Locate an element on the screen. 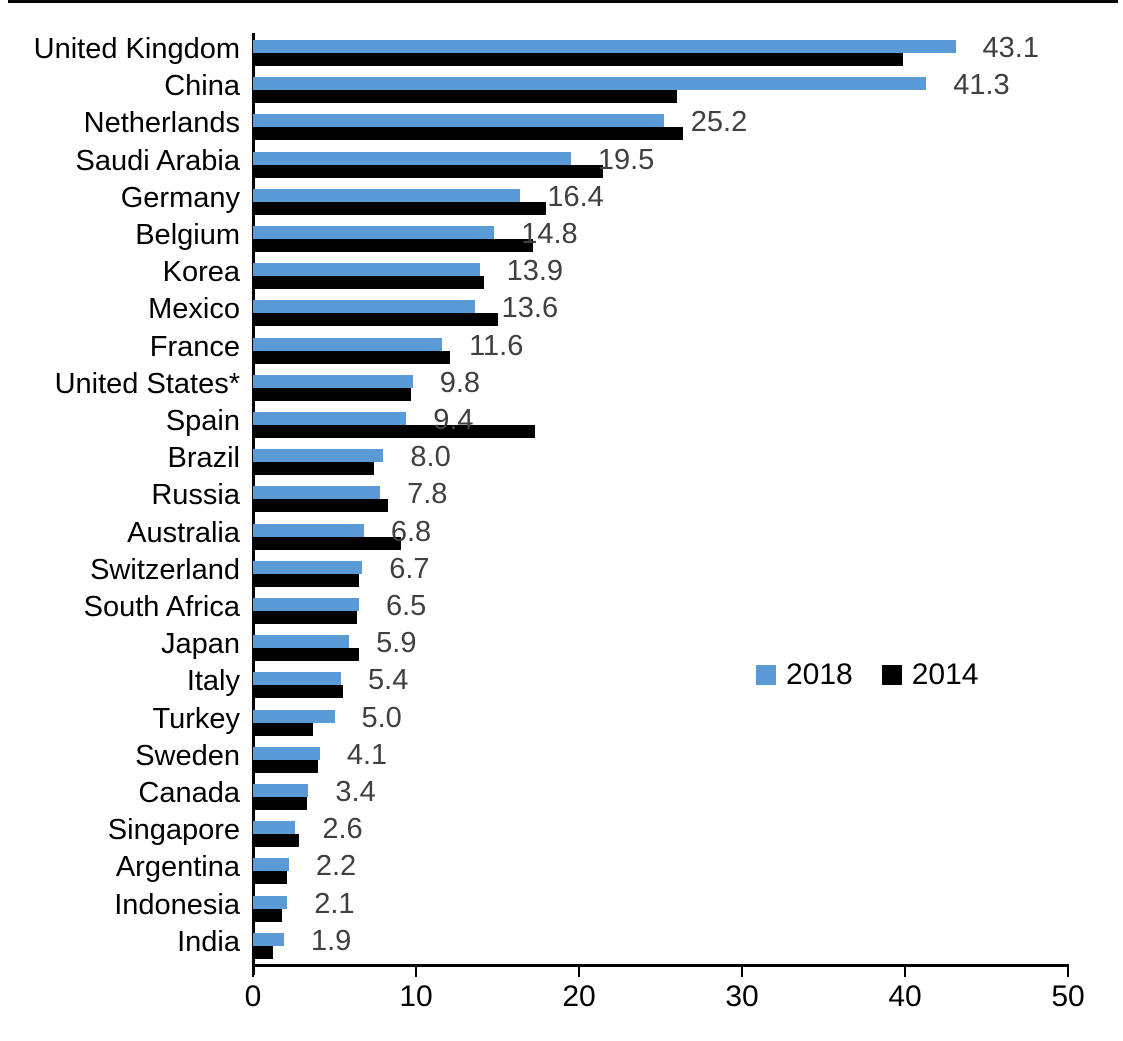 The image size is (1123, 1041). data-label-2018: 7.8 is located at coordinates (427, 494).